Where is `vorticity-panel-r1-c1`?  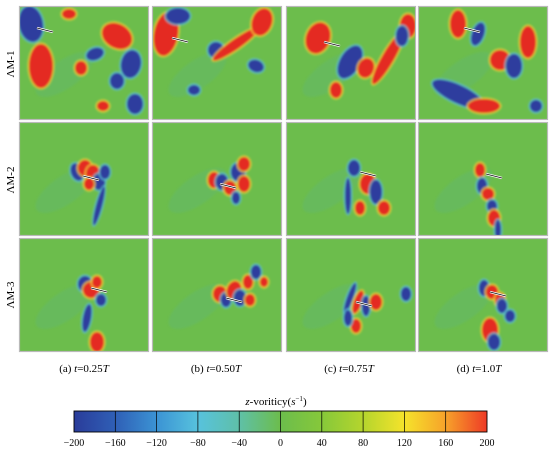 vorticity-panel-r1-c1 is located at coordinates (84, 63).